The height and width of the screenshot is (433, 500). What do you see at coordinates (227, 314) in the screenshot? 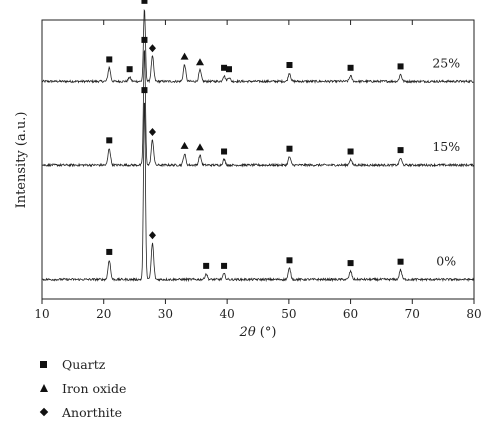
I see `x-tick-label-40: 40` at bounding box center [227, 314].